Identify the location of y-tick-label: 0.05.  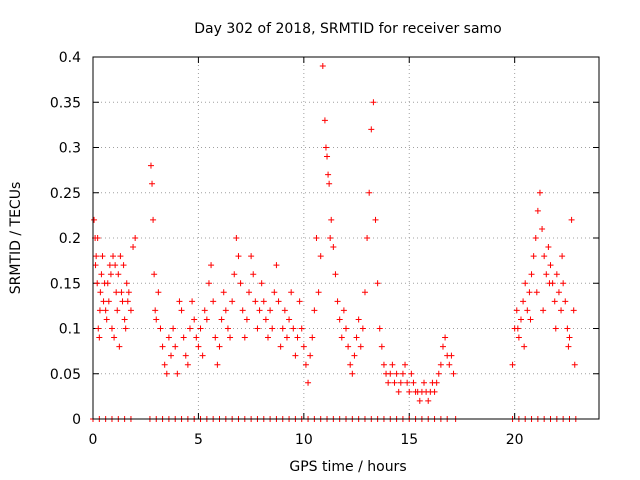
(65, 375).